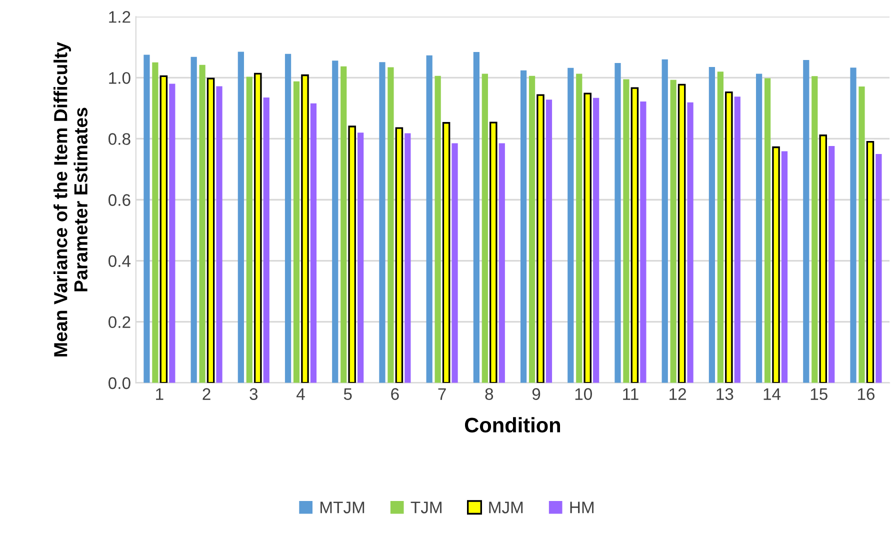  What do you see at coordinates (536, 394) in the screenshot?
I see `x-tick-label: 9` at bounding box center [536, 394].